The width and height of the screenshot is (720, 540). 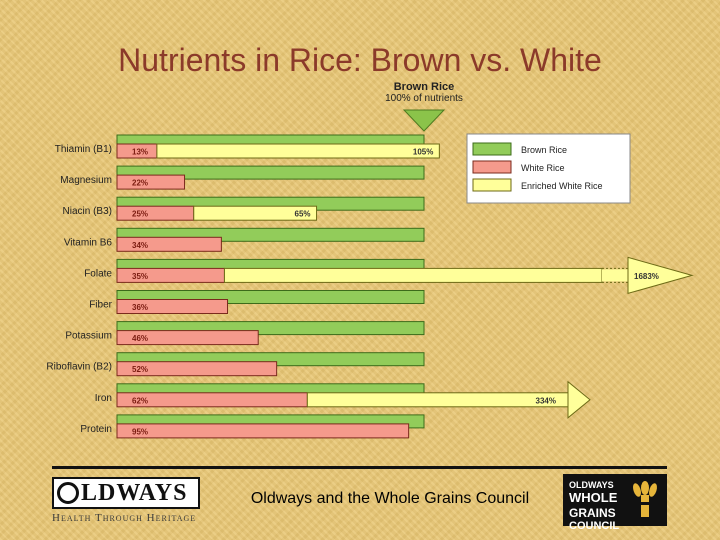 What do you see at coordinates (140, 214) in the screenshot?
I see `label-white-rice: 25%` at bounding box center [140, 214].